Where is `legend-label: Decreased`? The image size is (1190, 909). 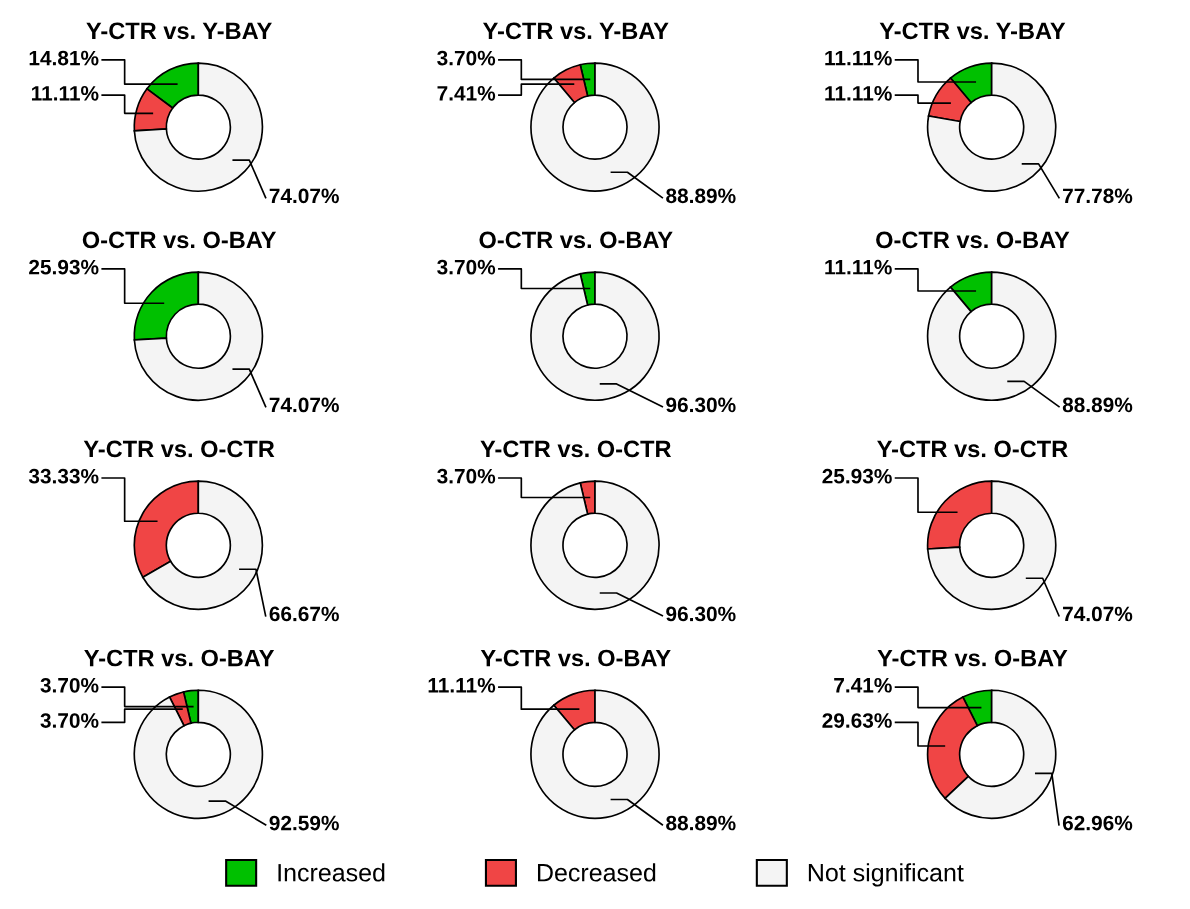 legend-label: Decreased is located at coordinates (596, 872).